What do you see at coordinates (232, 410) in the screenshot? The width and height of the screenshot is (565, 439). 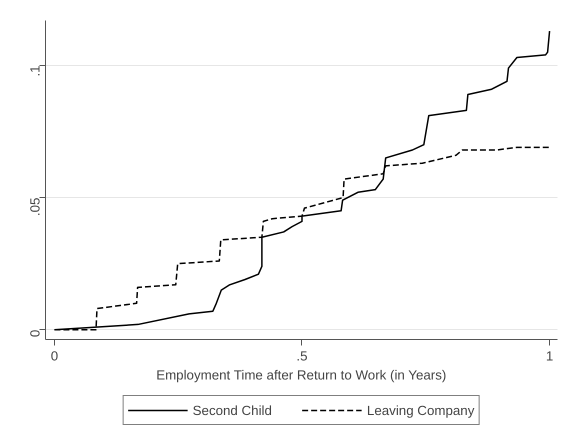 I see `legend-label: Second Child` at bounding box center [232, 410].